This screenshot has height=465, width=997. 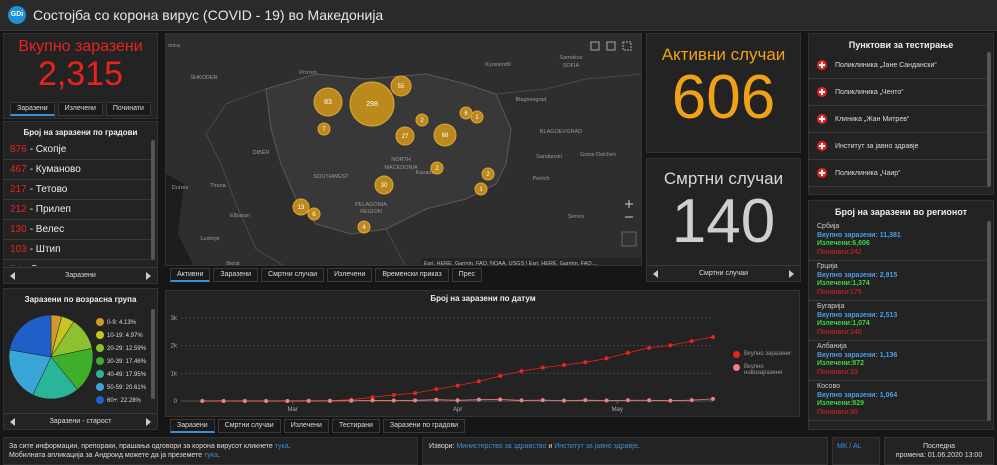 I want to click on home-button, so click(x=595, y=46).